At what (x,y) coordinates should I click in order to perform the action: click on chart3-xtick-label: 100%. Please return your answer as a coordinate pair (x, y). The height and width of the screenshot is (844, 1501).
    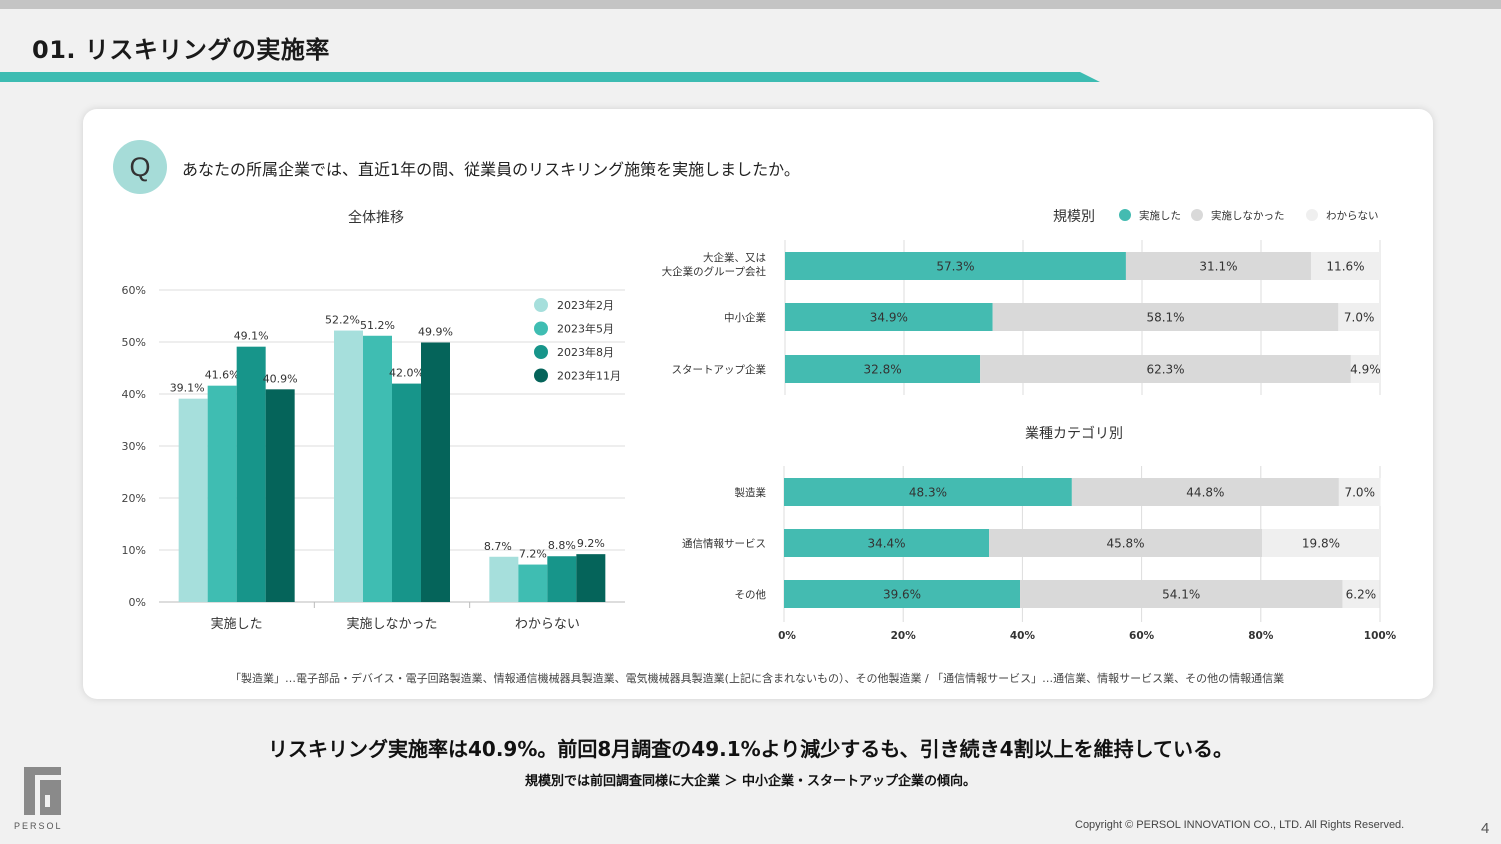
    Looking at the image, I should click on (1380, 636).